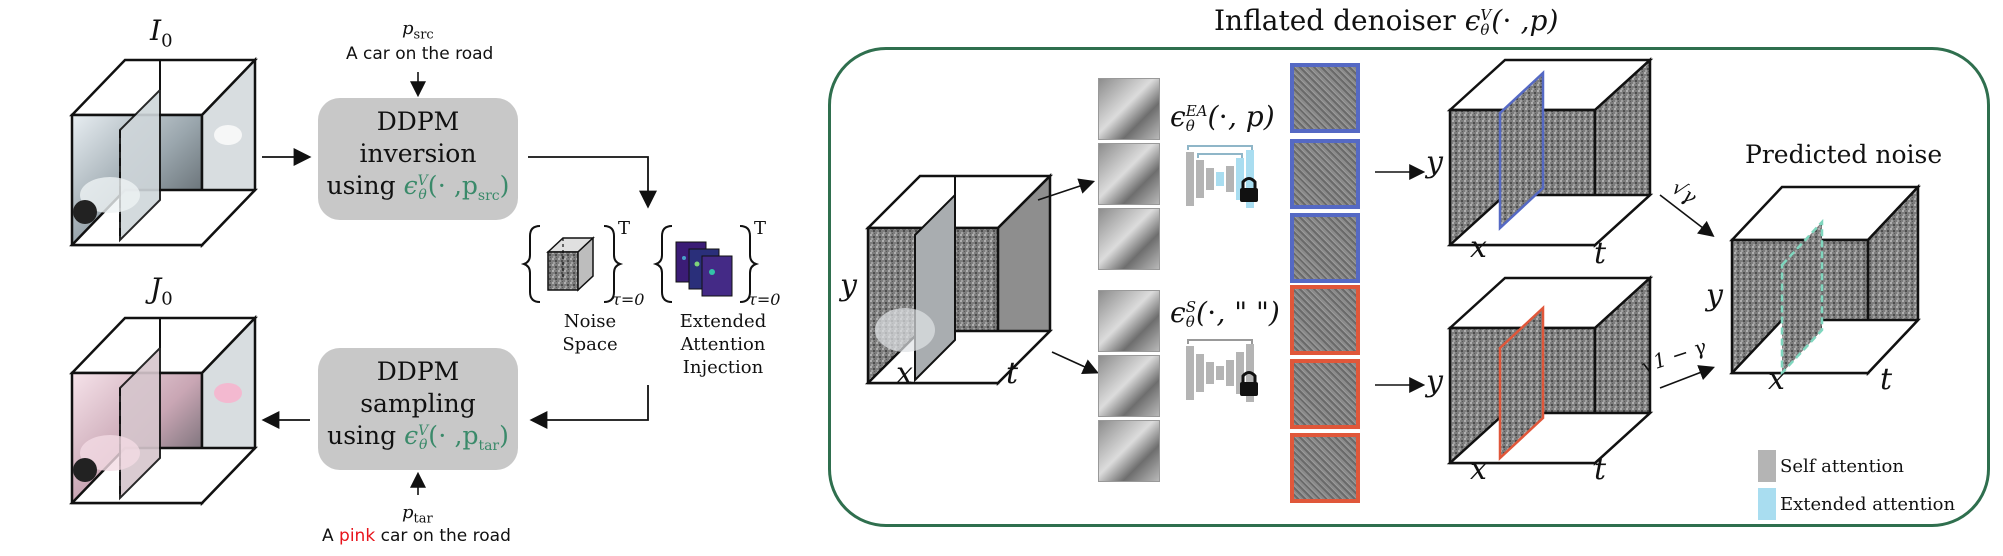 The image size is (2003, 556). What do you see at coordinates (1776, 379) in the screenshot?
I see `axis-x-pred: x` at bounding box center [1776, 379].